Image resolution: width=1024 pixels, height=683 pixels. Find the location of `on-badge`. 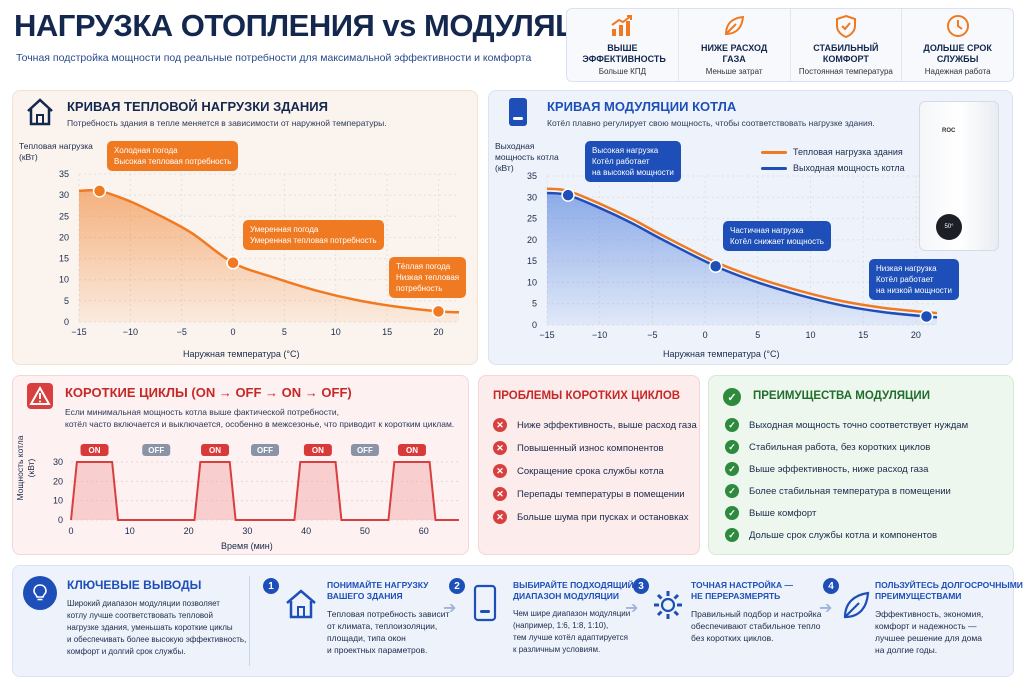

on-badge is located at coordinates (215, 450).